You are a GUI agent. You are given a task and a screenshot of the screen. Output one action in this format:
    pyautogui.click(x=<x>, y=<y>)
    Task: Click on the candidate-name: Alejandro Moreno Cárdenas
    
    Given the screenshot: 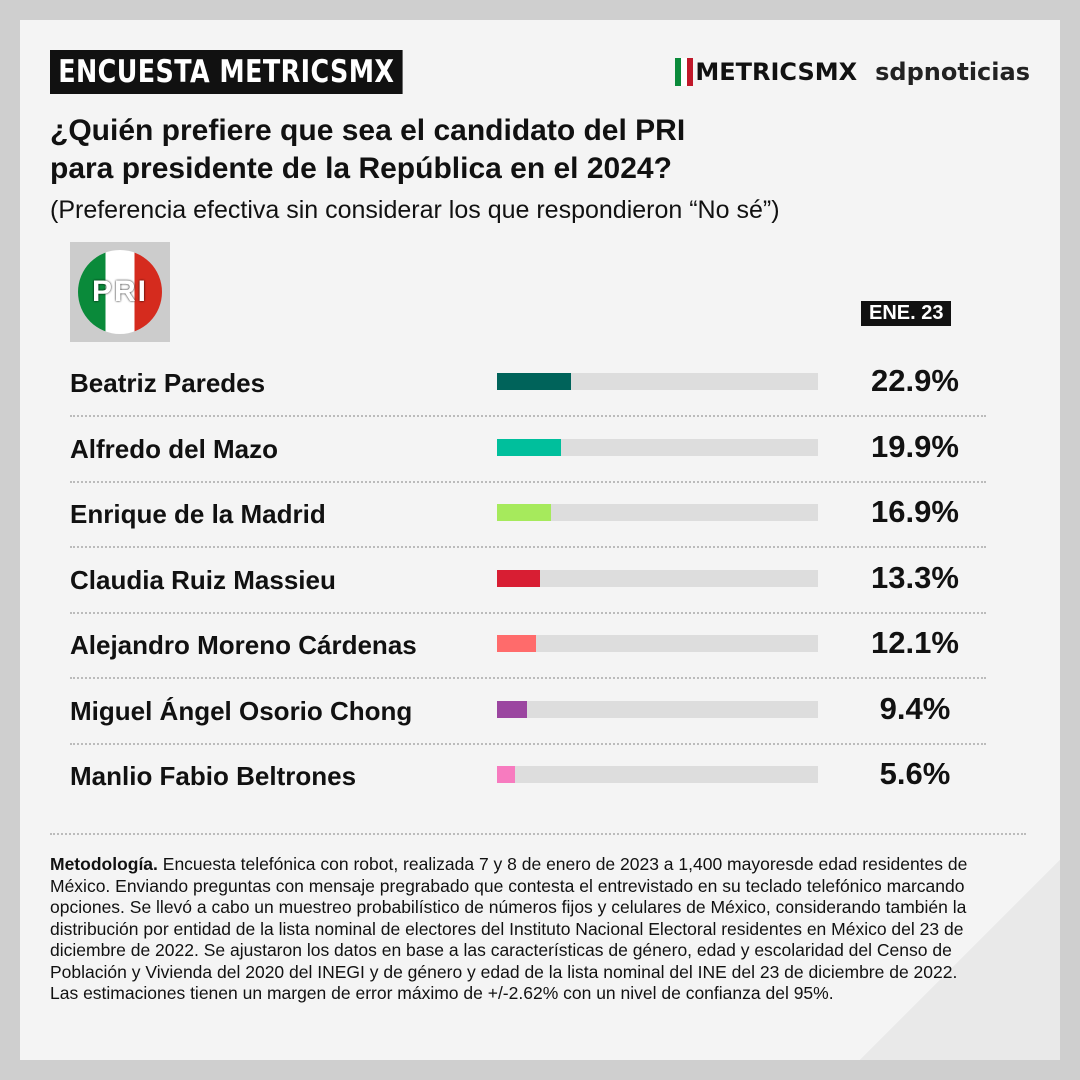 What is the action you would take?
    pyautogui.click(x=243, y=645)
    